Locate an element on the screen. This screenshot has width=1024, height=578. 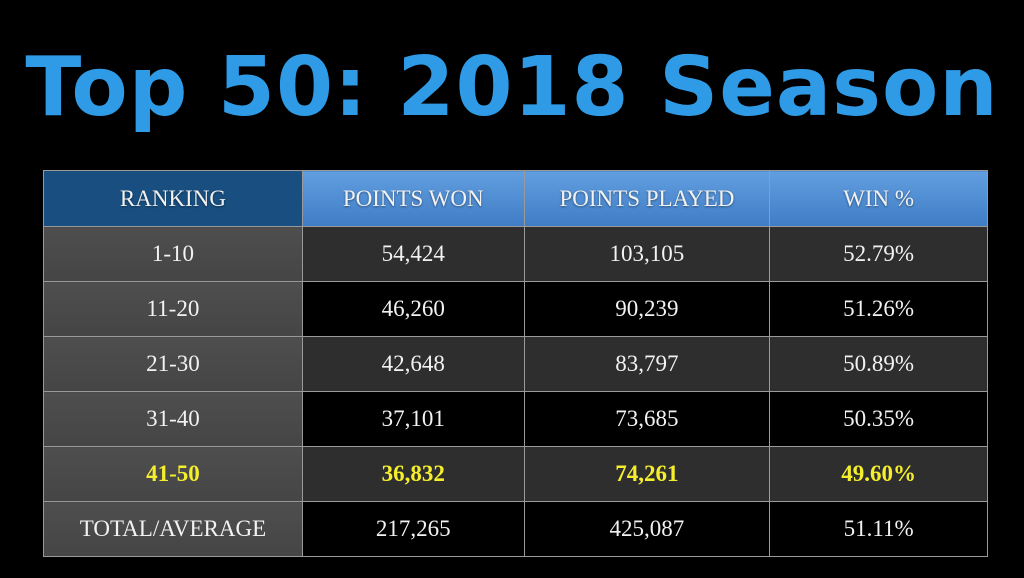
ranking-cell: TOTAL/AVERAGE is located at coordinates (173, 529).